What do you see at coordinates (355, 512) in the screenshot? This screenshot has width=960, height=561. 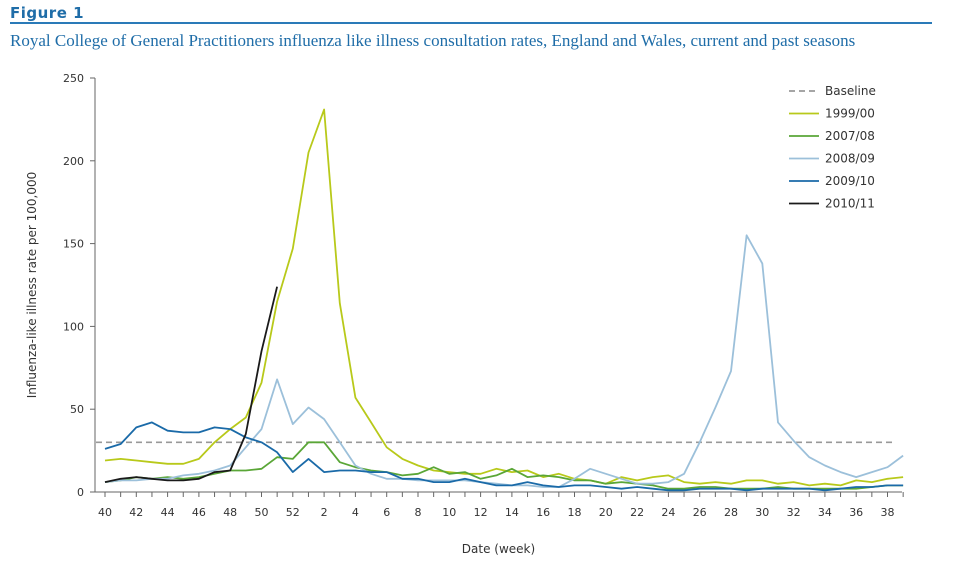 I see `x-tick-label: 4` at bounding box center [355, 512].